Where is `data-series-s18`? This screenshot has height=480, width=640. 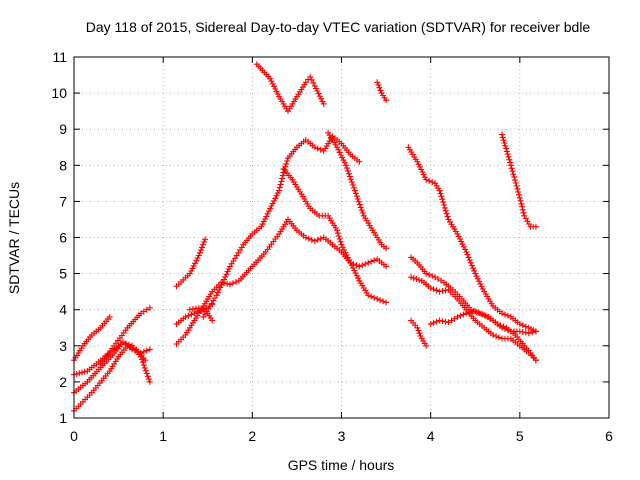 data-series-s18 is located at coordinates (419, 333).